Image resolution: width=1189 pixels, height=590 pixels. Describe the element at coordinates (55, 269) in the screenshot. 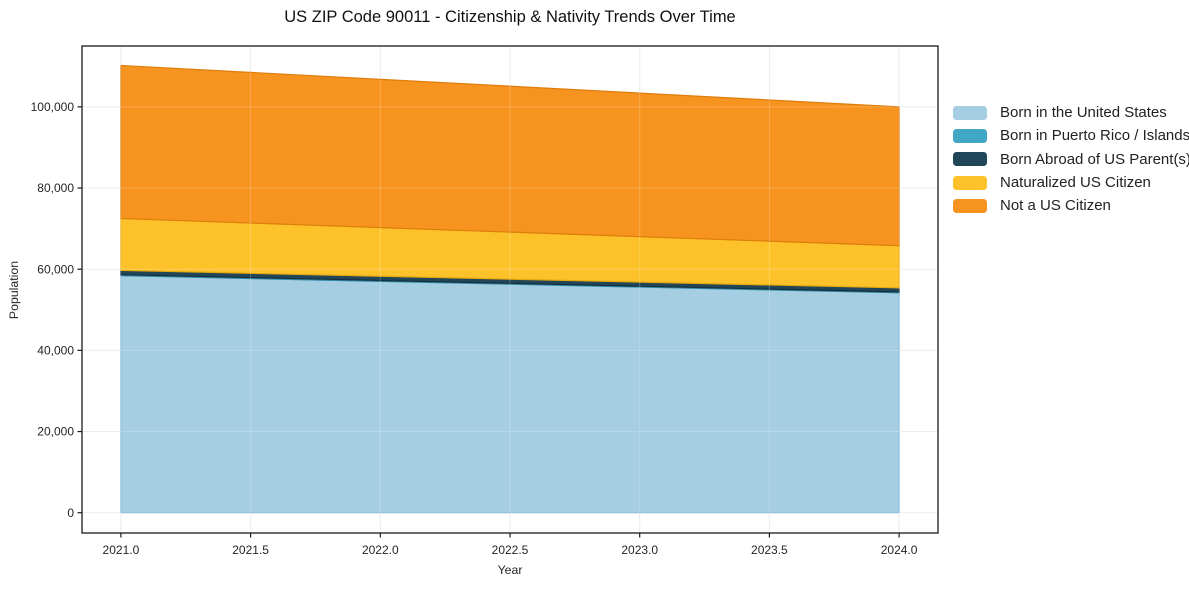

I see `y-tick-label: 60,000` at that location.